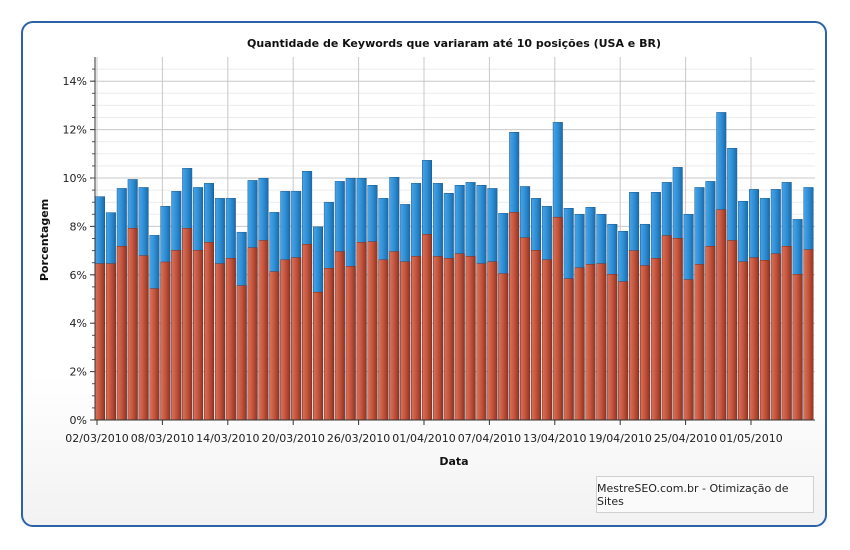  Describe the element at coordinates (78, 275) in the screenshot. I see `y-tick-label: 6%` at that location.